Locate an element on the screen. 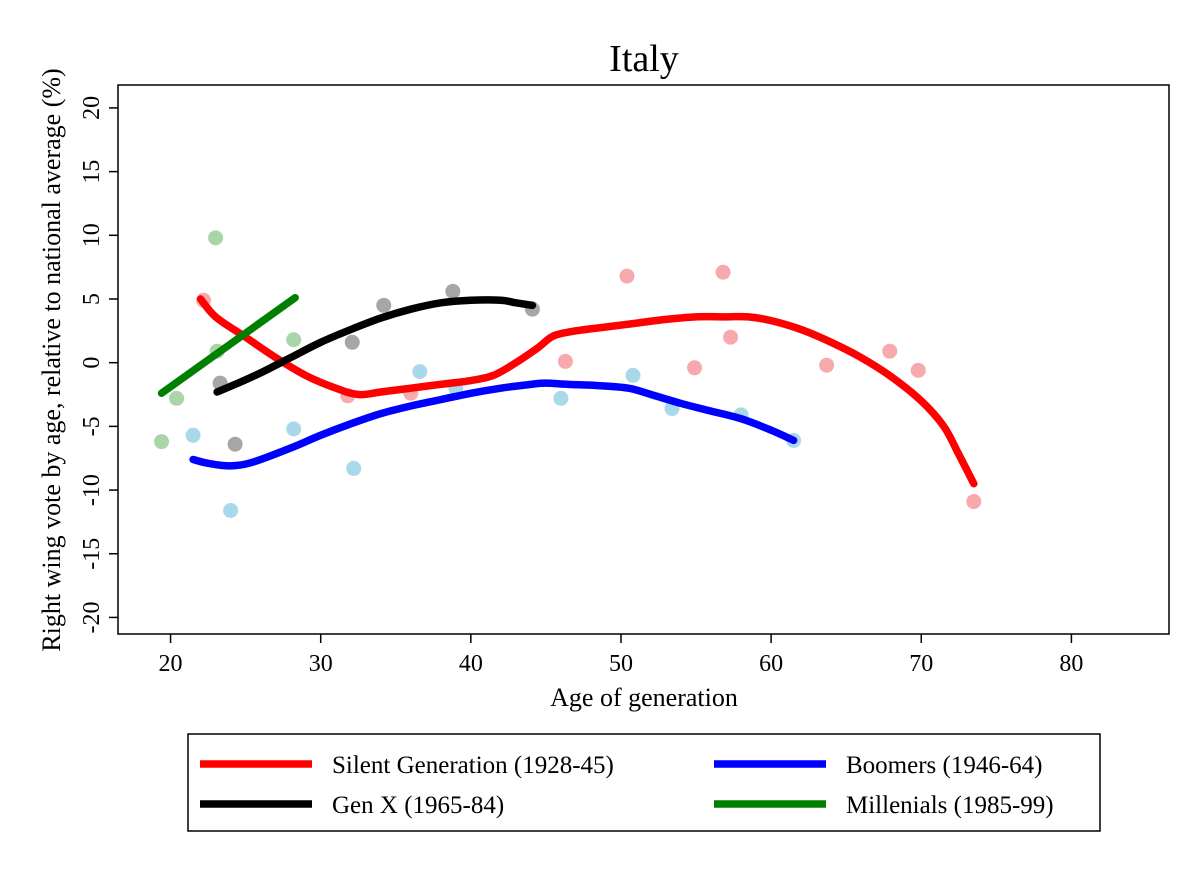 Image resolution: width=1200 pixels, height=873 pixels. legend-label-series-1: Boomers (1946-64) is located at coordinates (944, 765).